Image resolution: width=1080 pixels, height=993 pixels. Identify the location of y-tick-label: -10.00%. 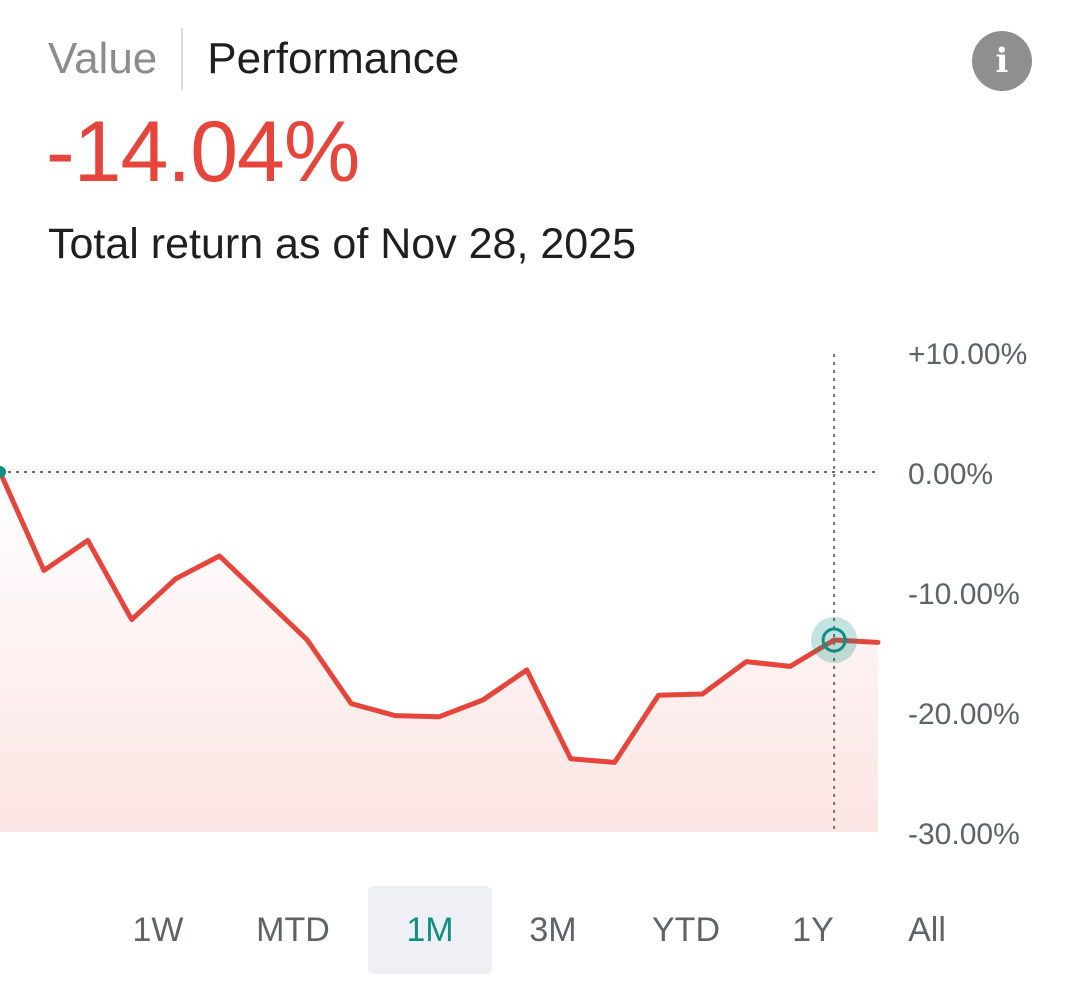
(964, 594).